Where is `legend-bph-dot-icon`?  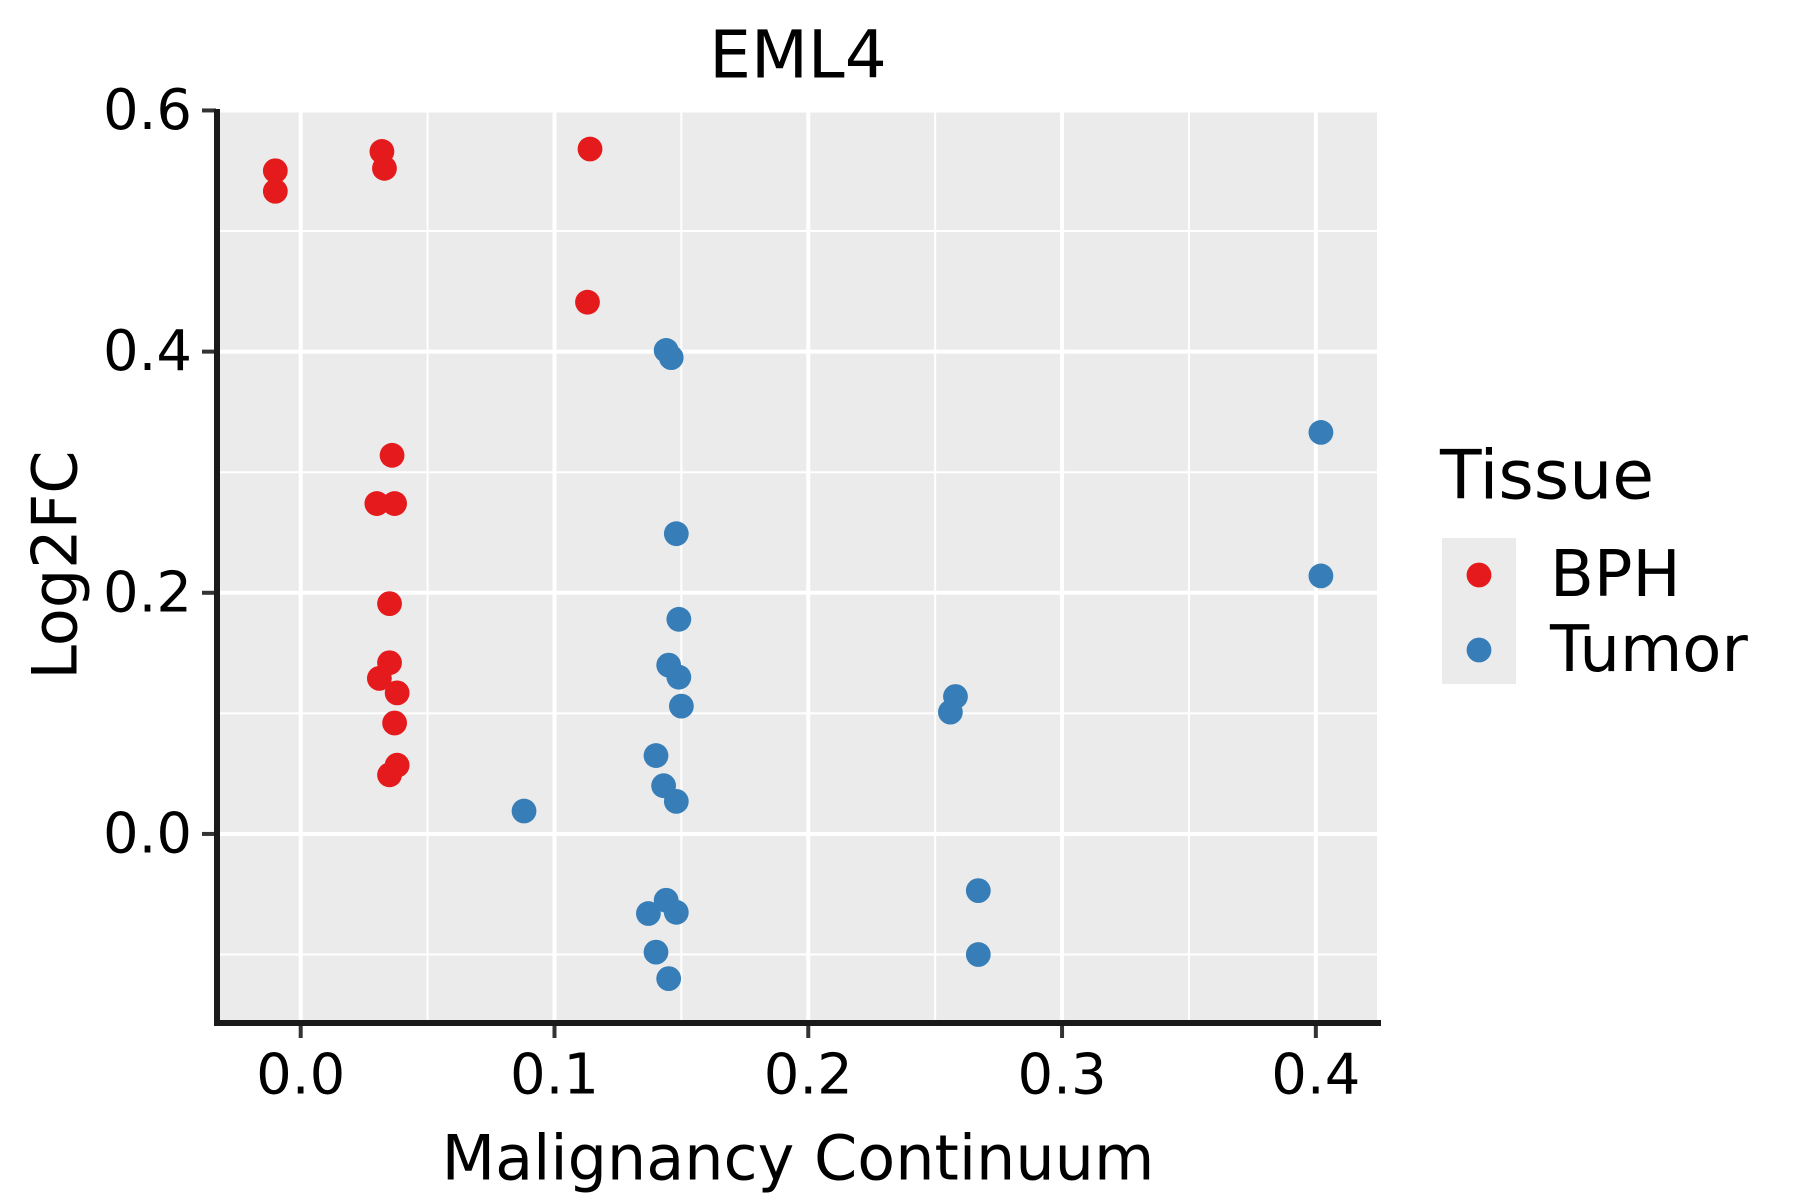 legend-bph-dot-icon is located at coordinates (1479, 575).